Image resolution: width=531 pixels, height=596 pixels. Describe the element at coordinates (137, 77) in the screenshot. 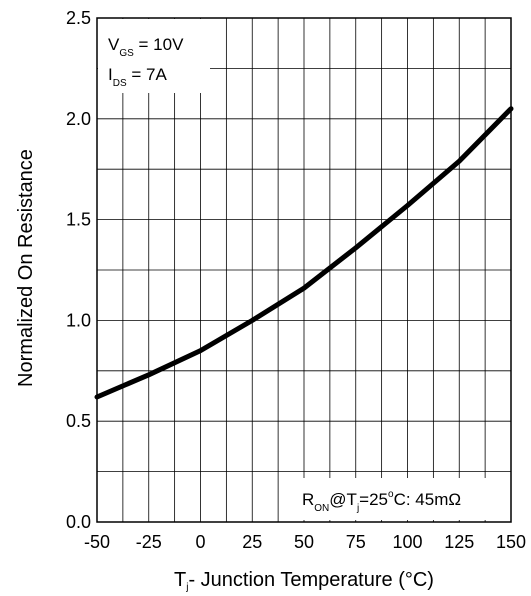

I see `ids-annotation: IDS = 7A` at that location.